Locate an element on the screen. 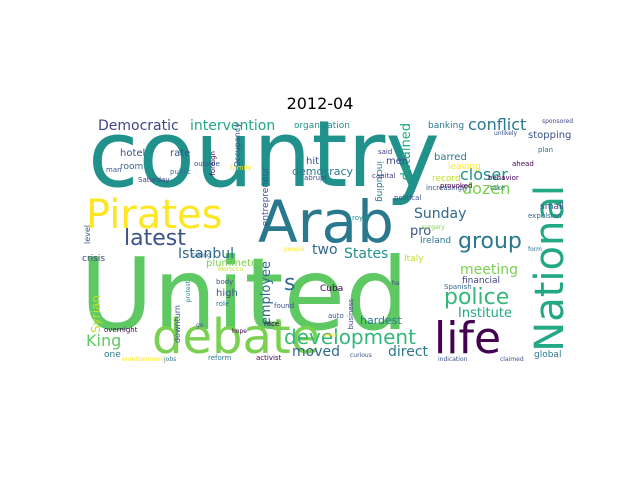  word-people: people is located at coordinates (294, 249).